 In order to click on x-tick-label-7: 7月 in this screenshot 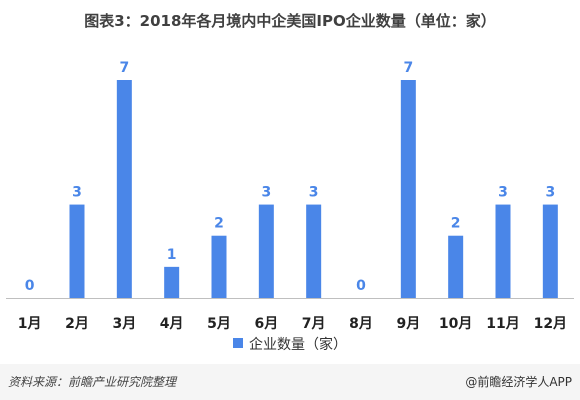, I will do `click(314, 324)`.